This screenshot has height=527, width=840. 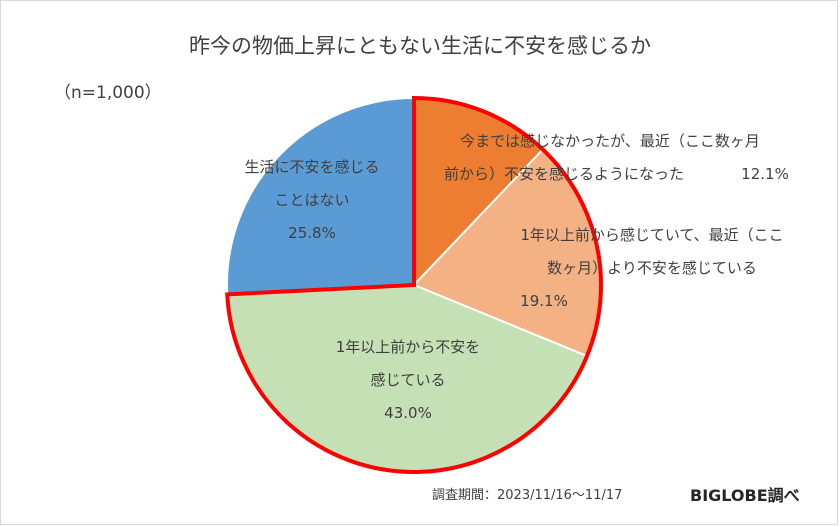 I want to click on slice-label-4-line-1: 生活に不安を感じる, so click(x=311, y=167).